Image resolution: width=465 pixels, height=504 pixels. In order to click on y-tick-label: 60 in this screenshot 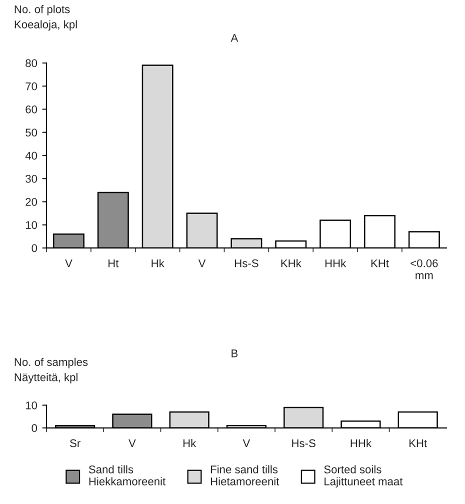, I will do `click(32, 110)`.